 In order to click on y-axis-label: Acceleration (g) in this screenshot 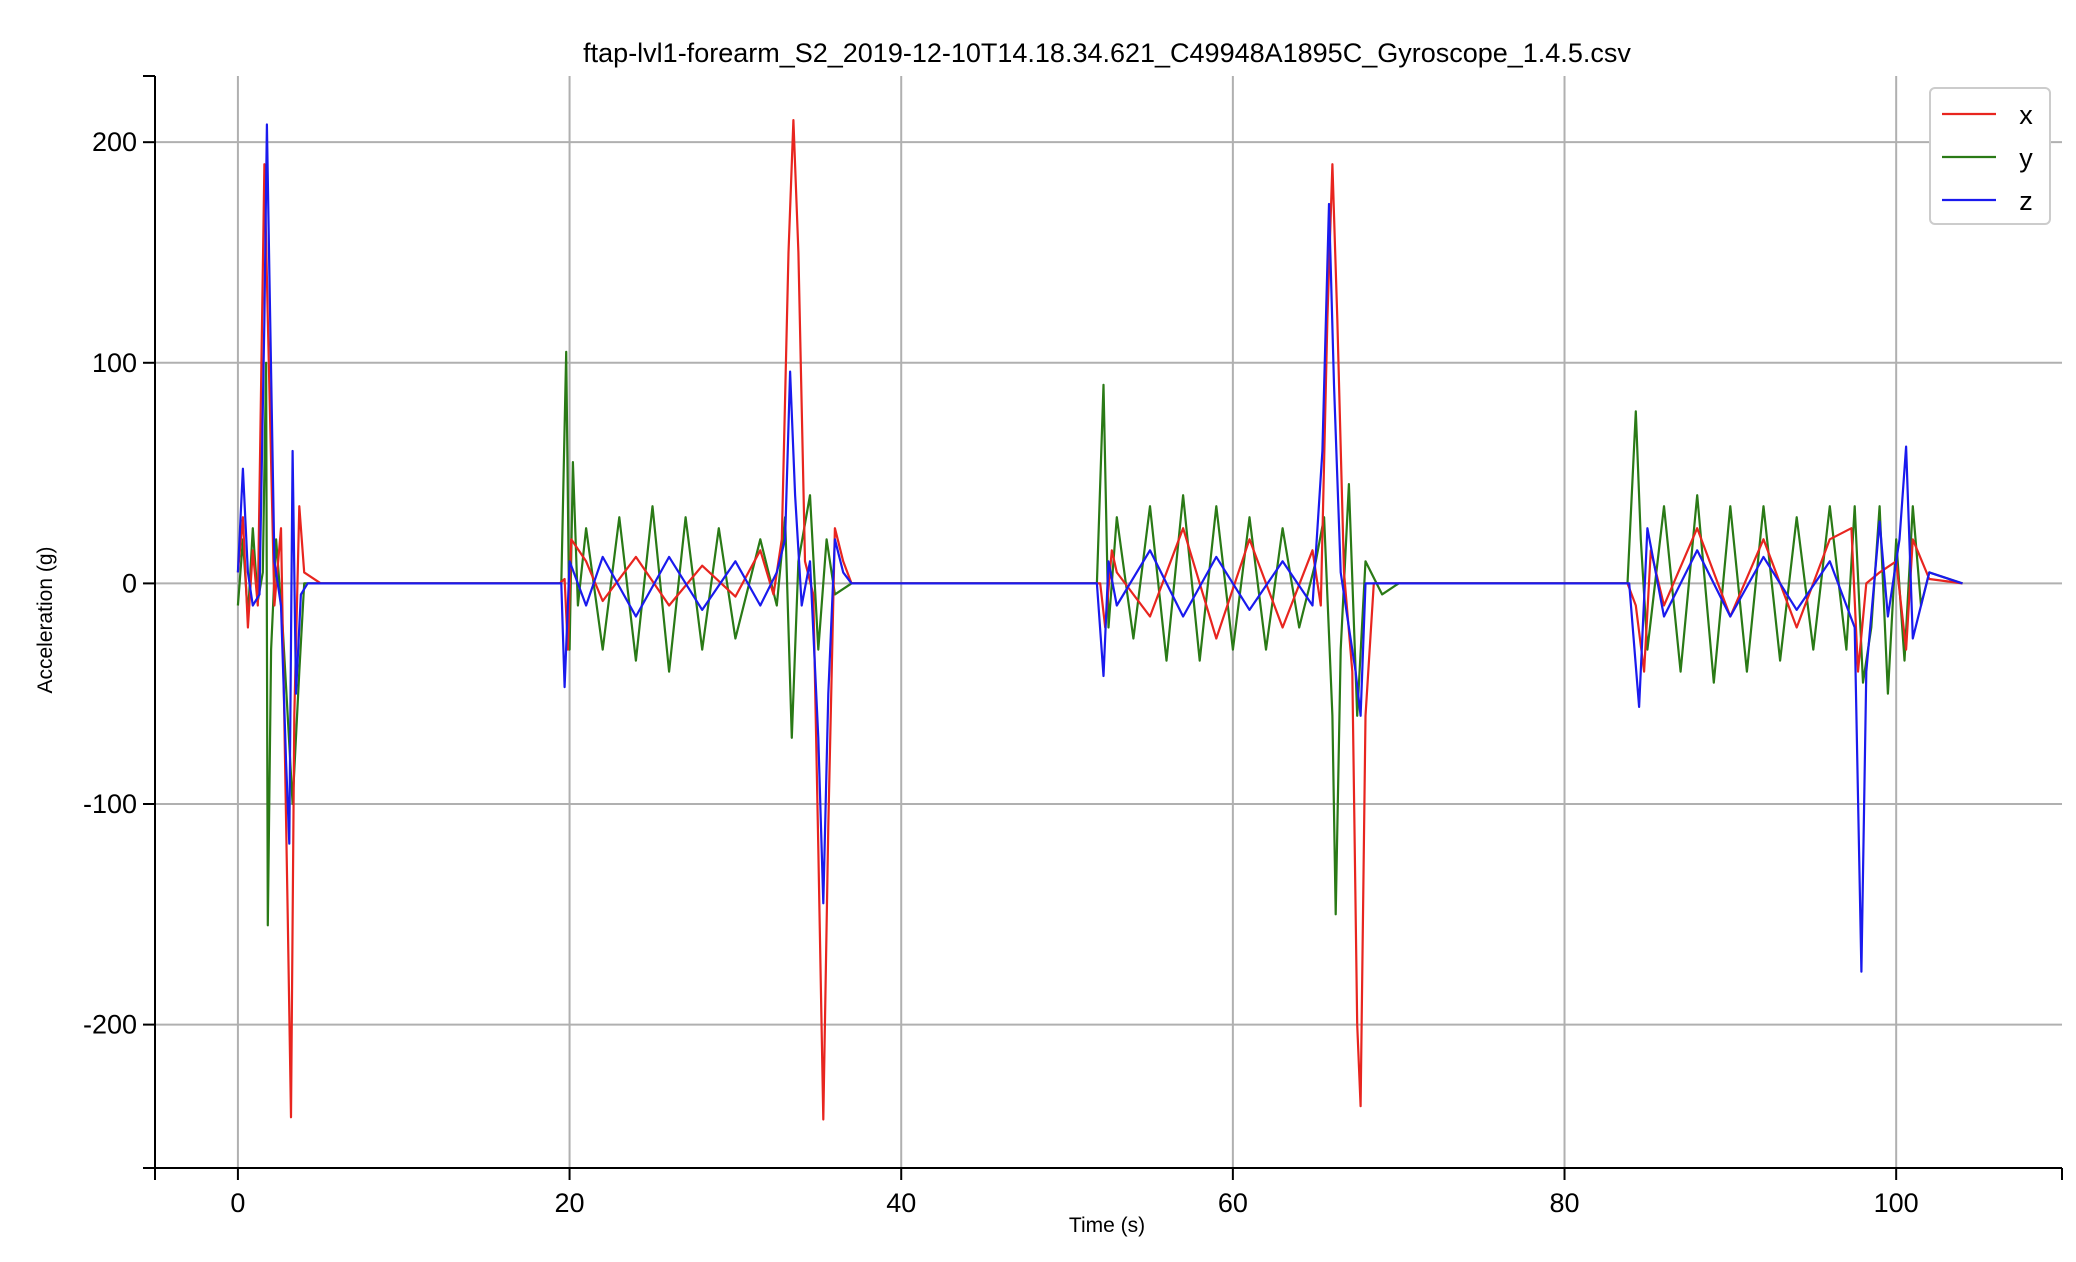, I will do `click(45, 619)`.